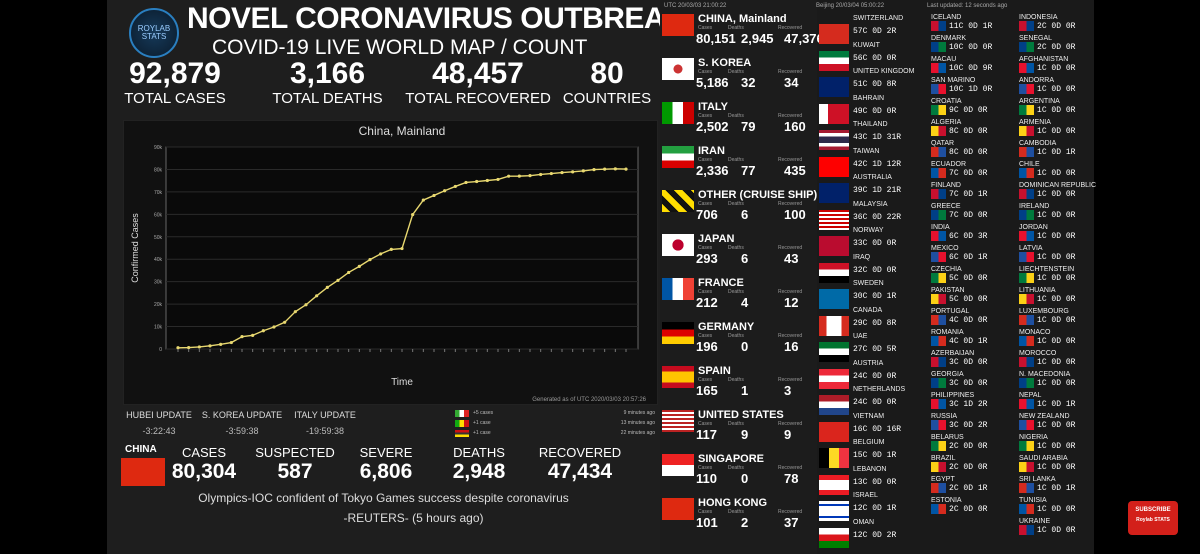 This screenshot has width=1200, height=554. Describe the element at coordinates (857, 347) in the screenshot. I see `country-row: UAE 27C 0D 5R` at that location.